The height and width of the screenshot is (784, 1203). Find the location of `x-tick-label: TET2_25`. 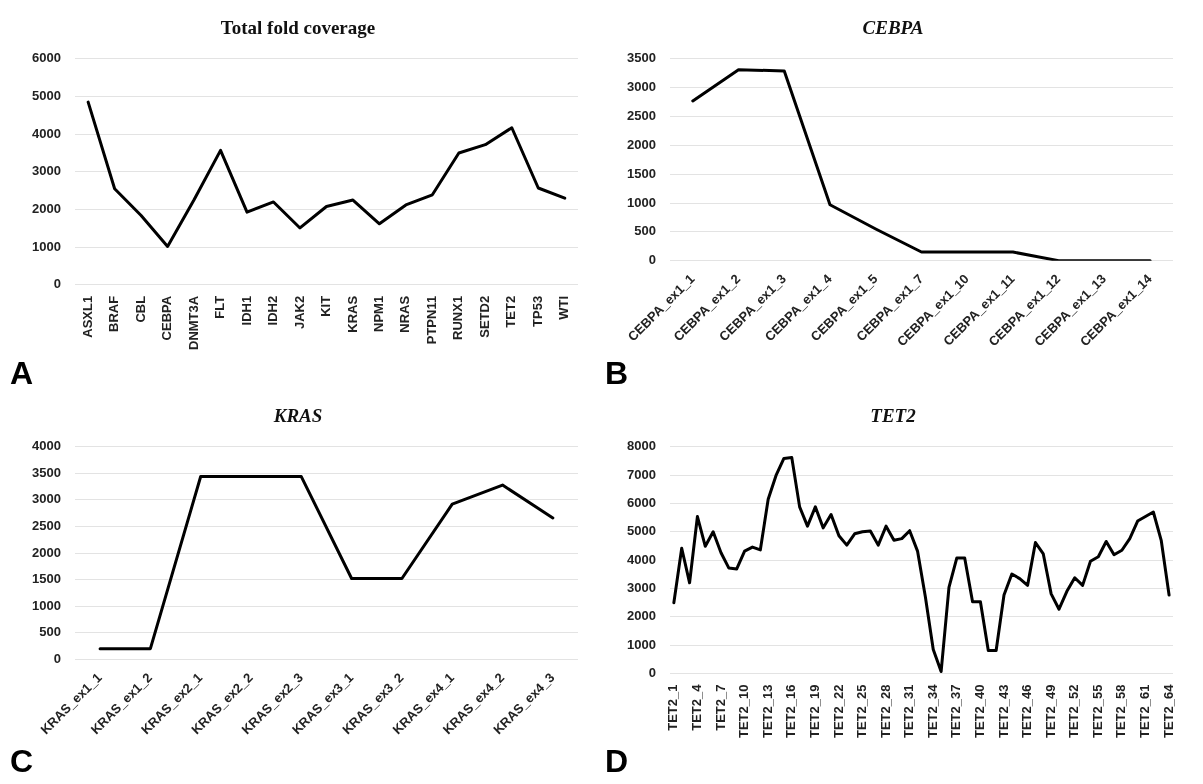

x-tick-label: TET2_25 is located at coordinates (862, 711).